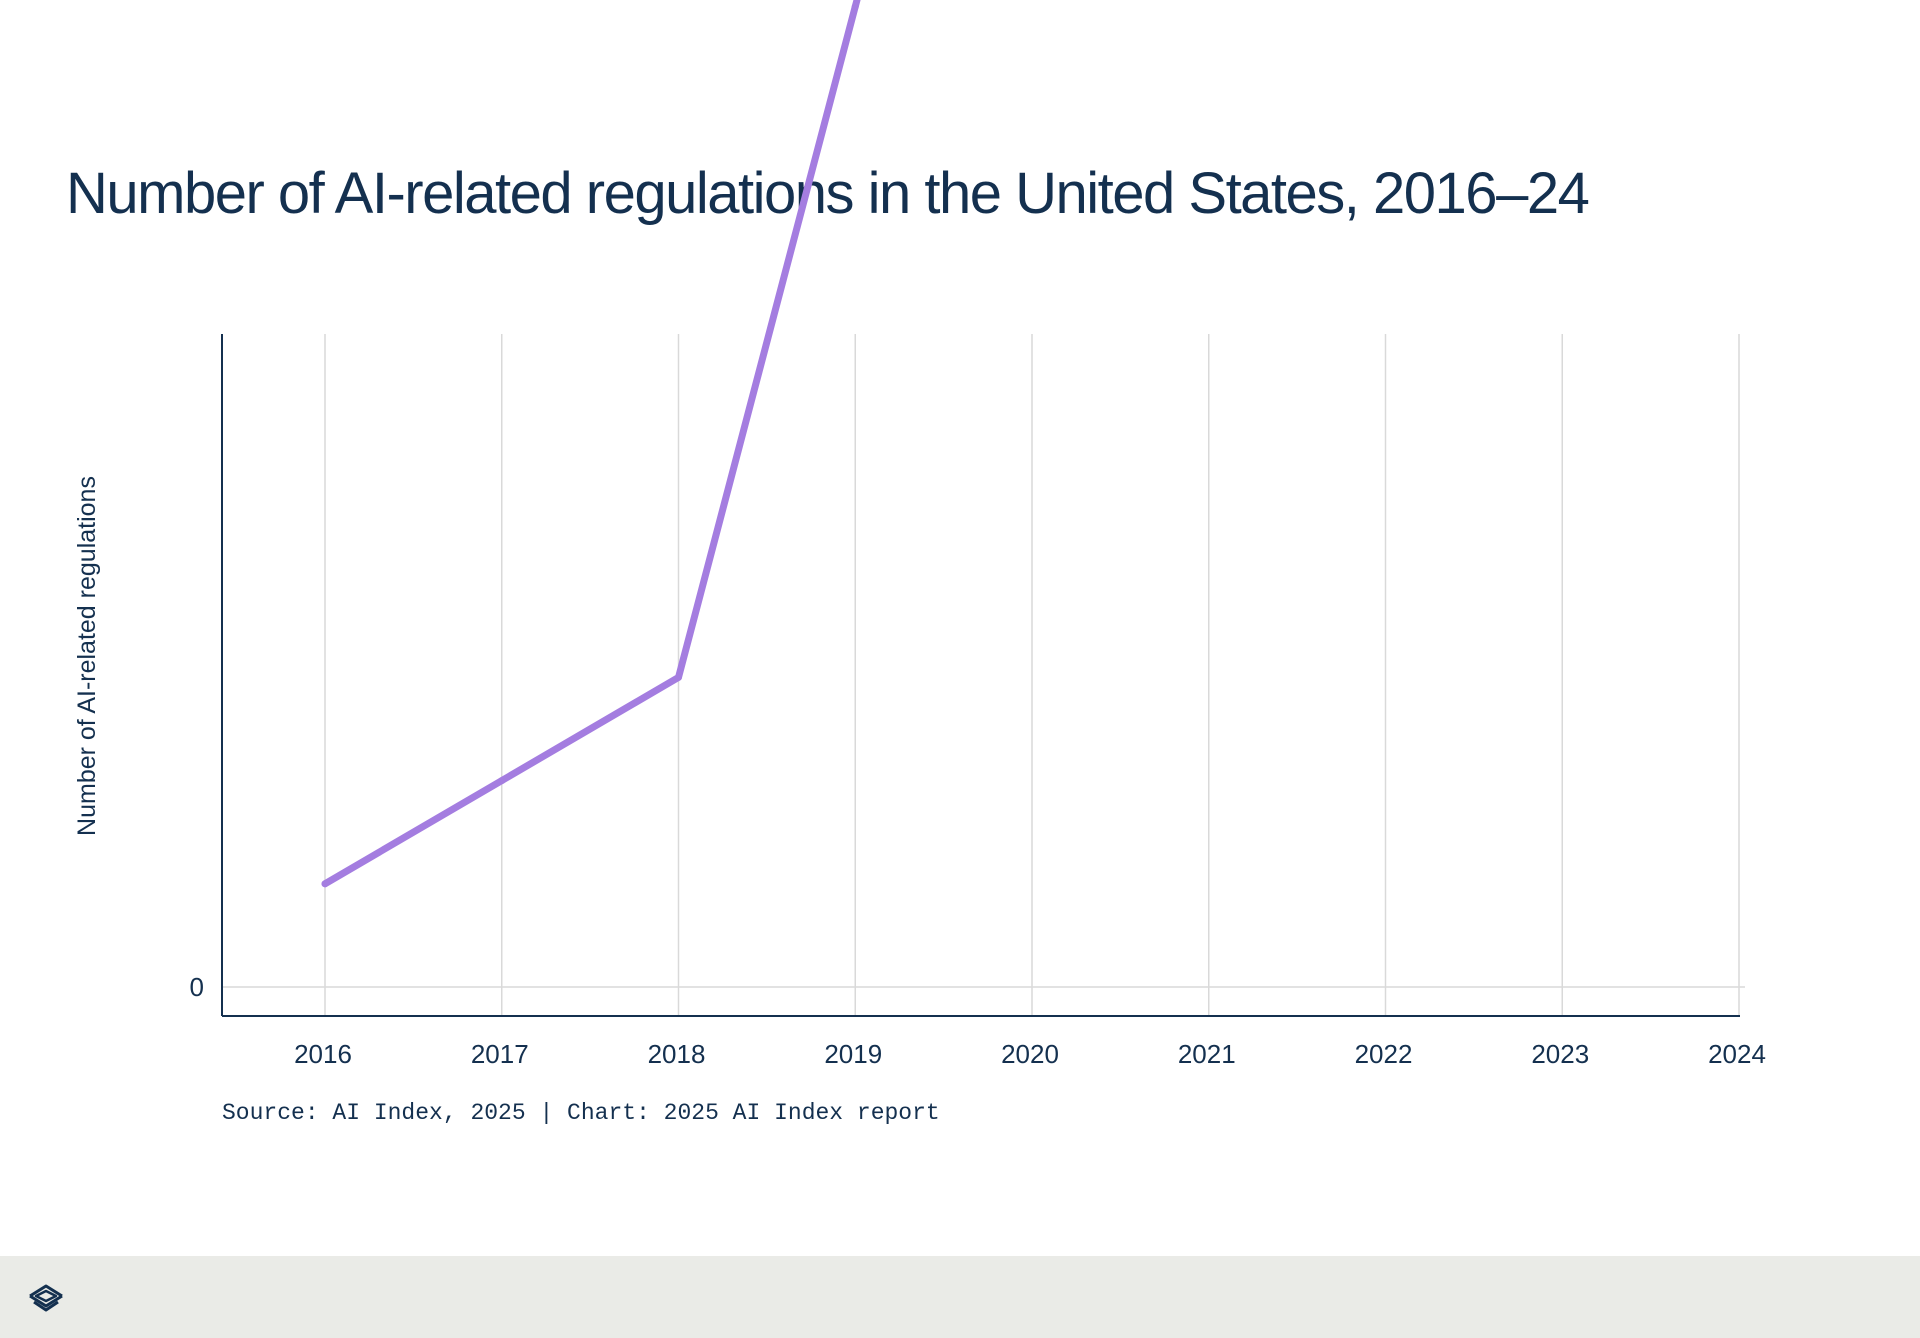 Image resolution: width=1920 pixels, height=1338 pixels. Describe the element at coordinates (677, 1054) in the screenshot. I see `x-tick-label: 2018` at that location.